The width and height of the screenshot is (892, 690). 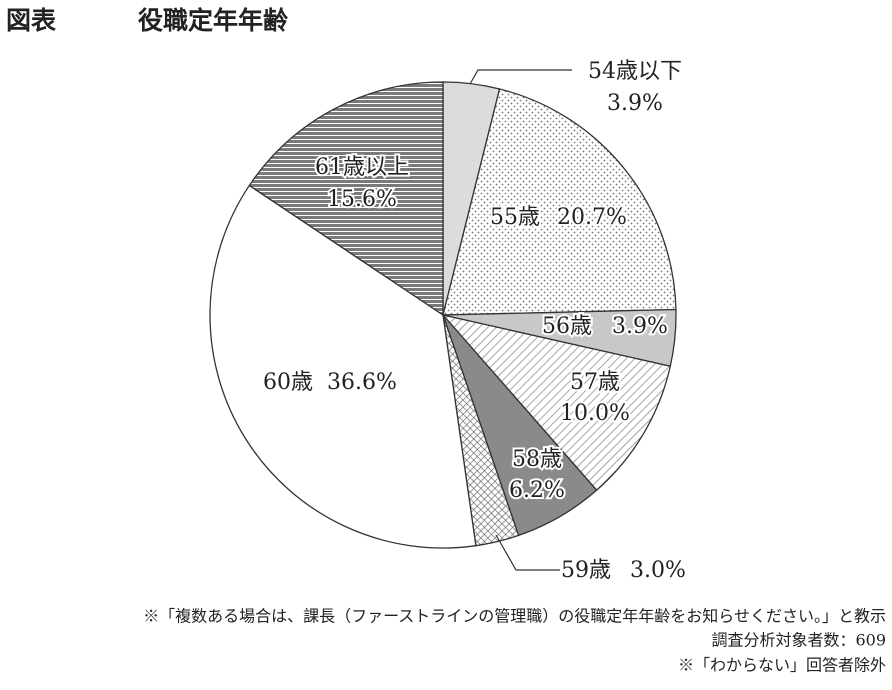 I want to click on value-label: 10.0%, so click(x=595, y=413).